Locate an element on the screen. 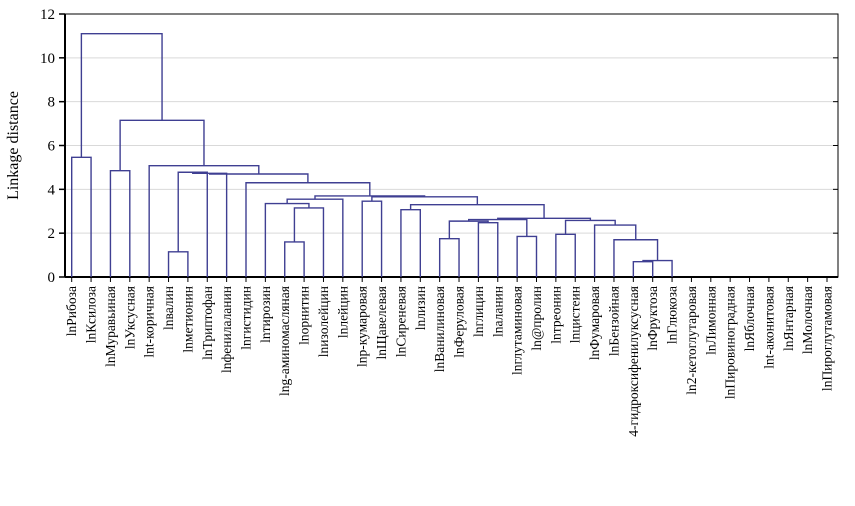  leaf-label: lnp-кумаровая is located at coordinates (362, 326).